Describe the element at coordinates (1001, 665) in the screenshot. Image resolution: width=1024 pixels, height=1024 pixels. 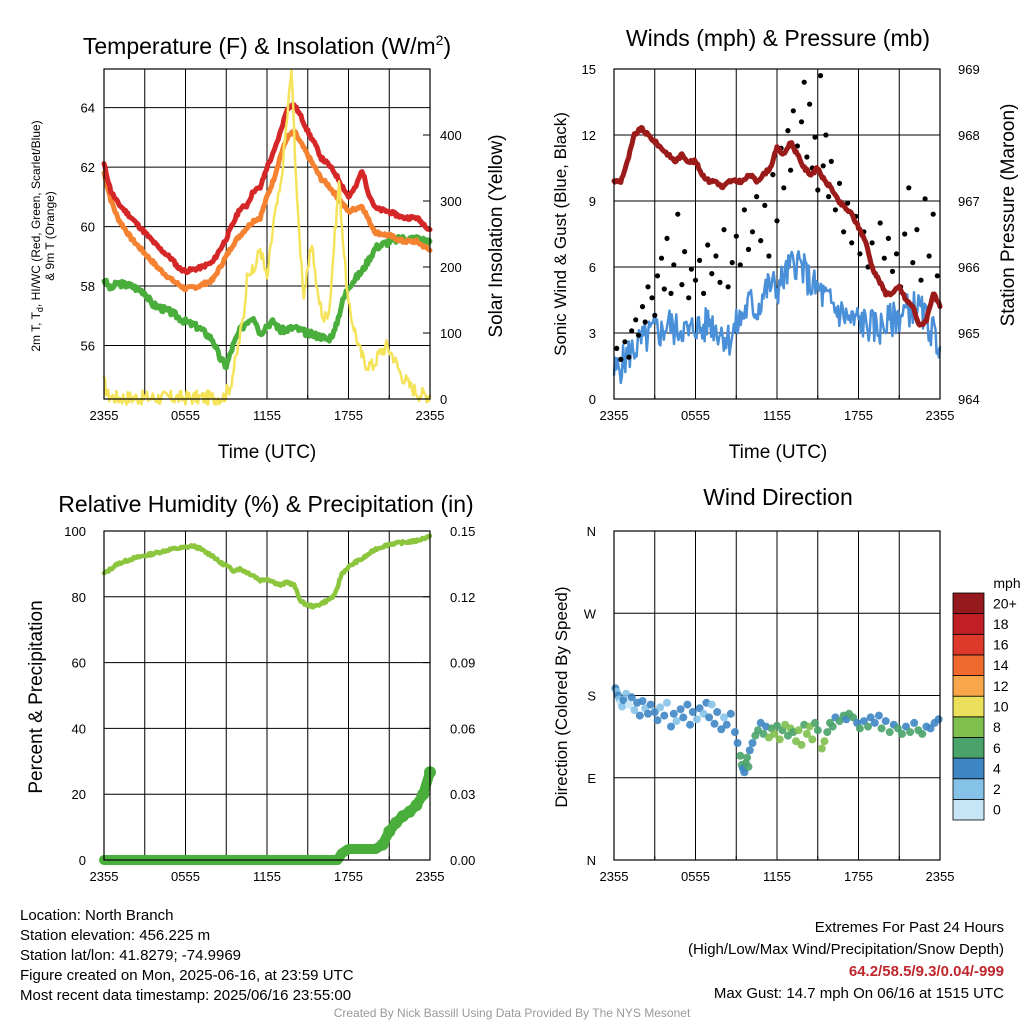
I see `legend-level-label: 14` at that location.